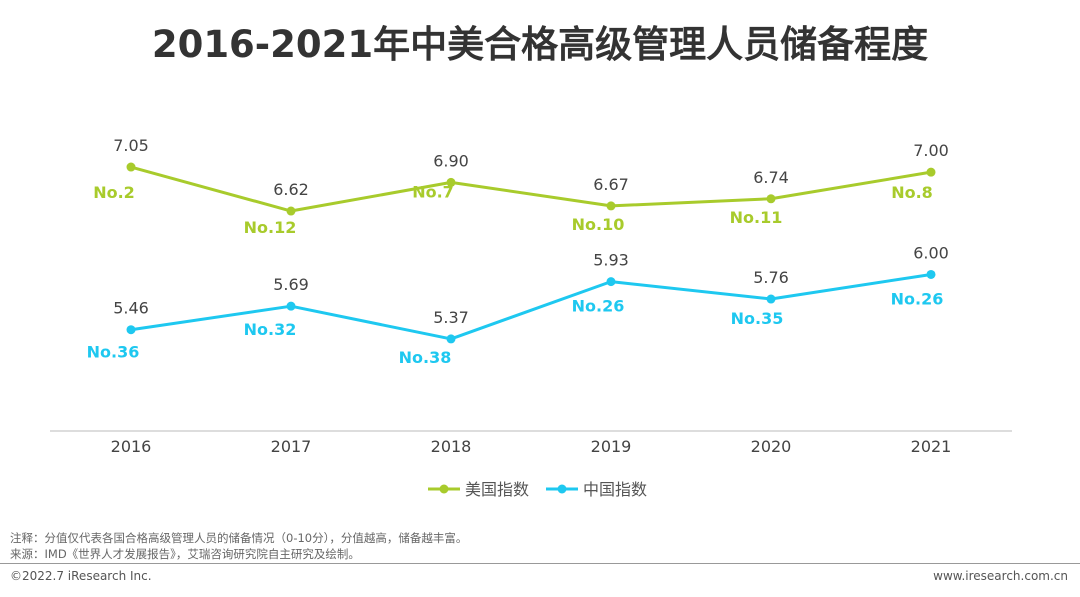  What do you see at coordinates (912, 192) in the screenshot?
I see `rank-label: No.8` at bounding box center [912, 192].